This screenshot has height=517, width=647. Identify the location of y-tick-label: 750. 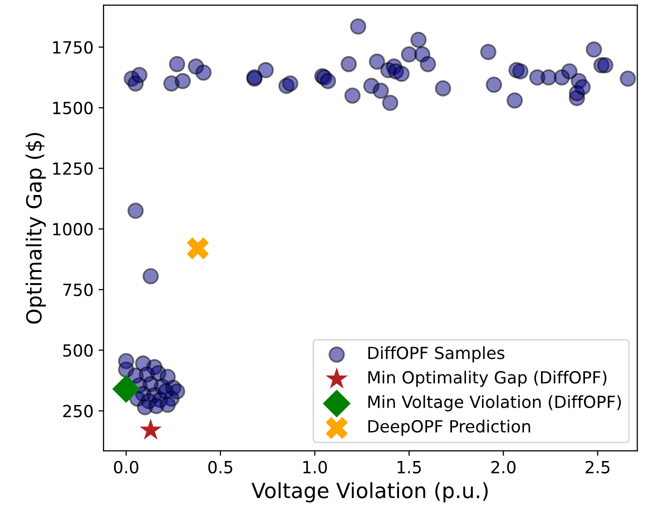
(78, 290).